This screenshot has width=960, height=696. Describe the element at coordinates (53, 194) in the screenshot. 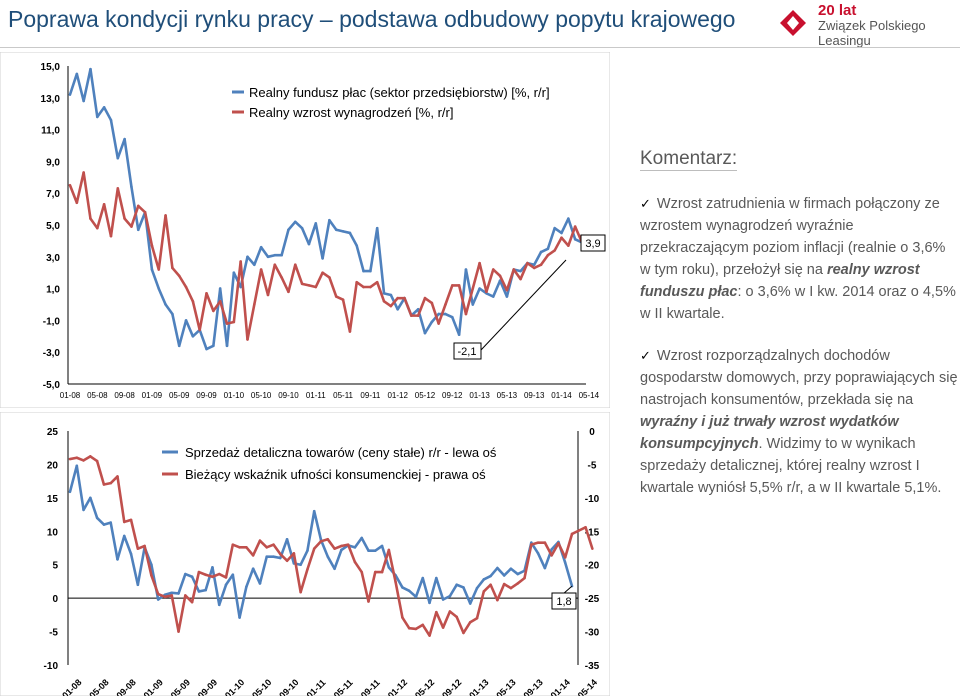

I see `y-tick-label: 7,0` at that location.